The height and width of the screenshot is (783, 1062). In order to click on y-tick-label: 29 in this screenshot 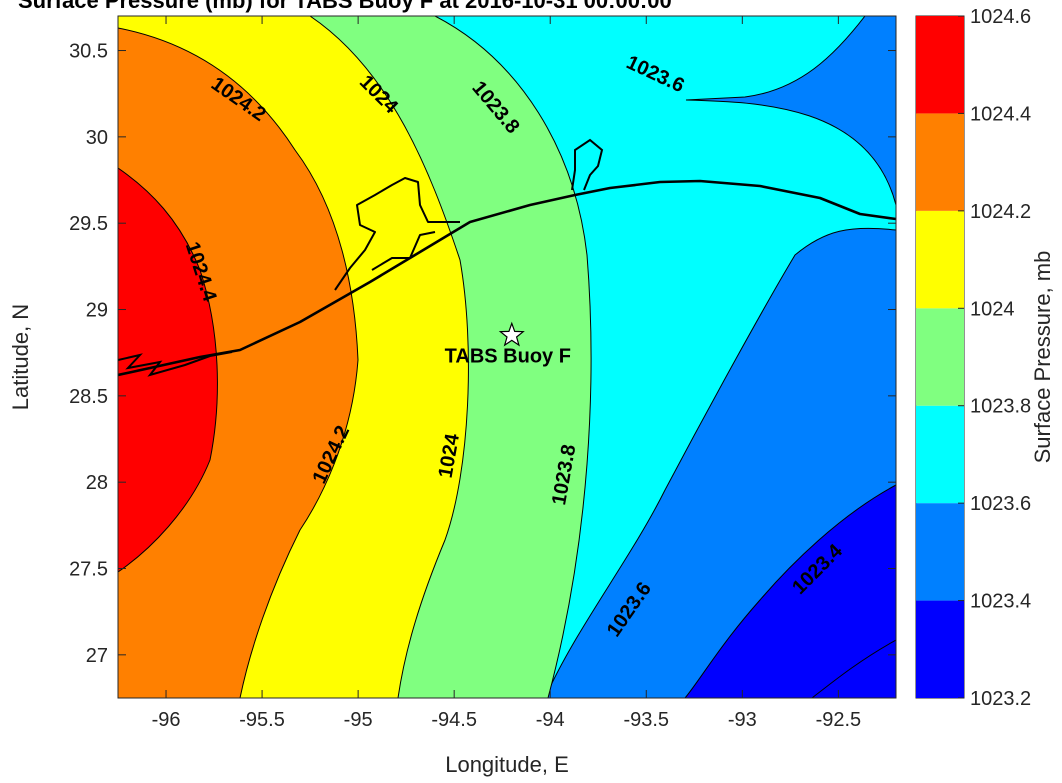, I will do `click(97, 311)`.